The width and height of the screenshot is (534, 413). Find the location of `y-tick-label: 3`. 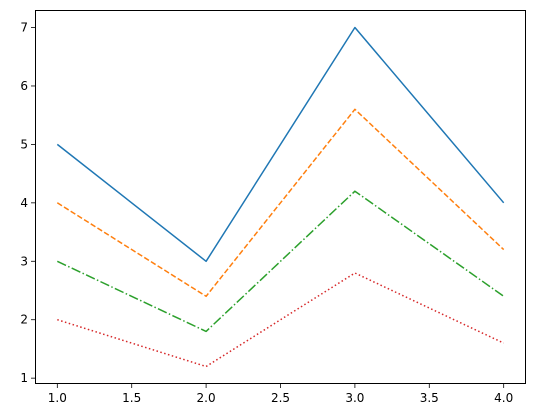

y-tick-label: 3 is located at coordinates (24, 261).